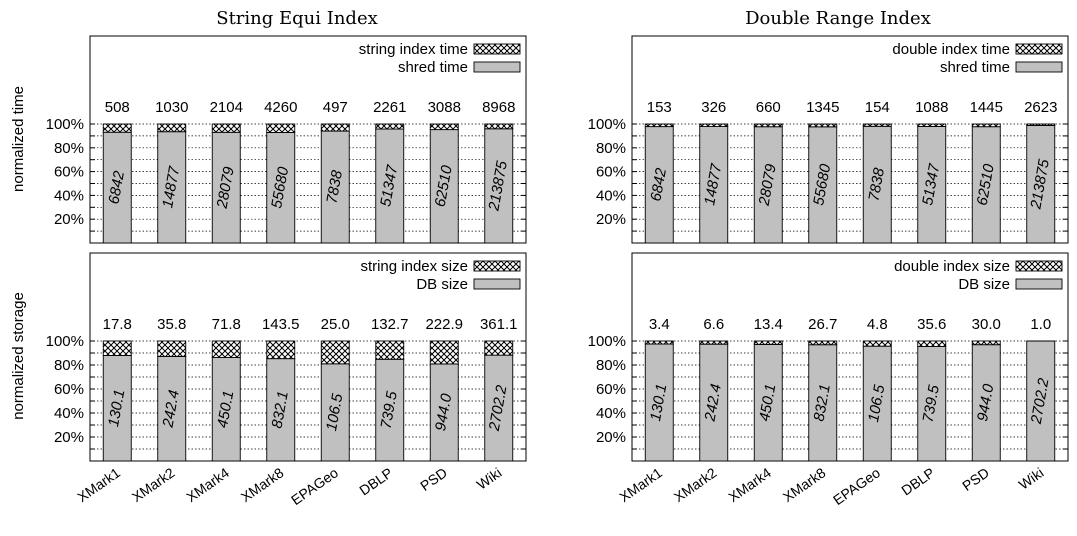 The image size is (1077, 536). I want to click on data-label-string-index-size: 222.9, so click(444, 324).